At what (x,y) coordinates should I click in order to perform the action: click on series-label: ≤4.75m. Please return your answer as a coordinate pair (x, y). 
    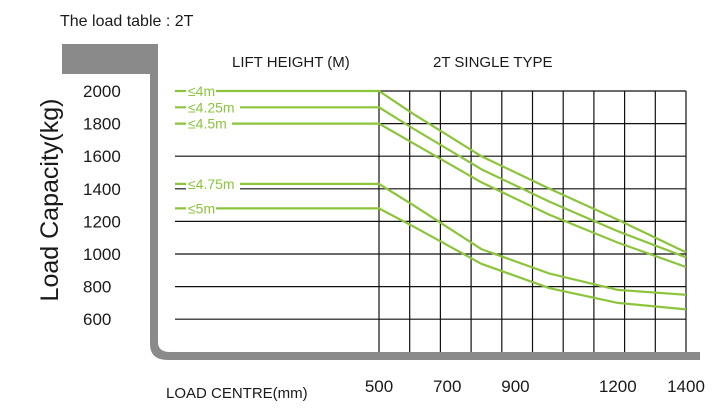
    Looking at the image, I should click on (211, 184).